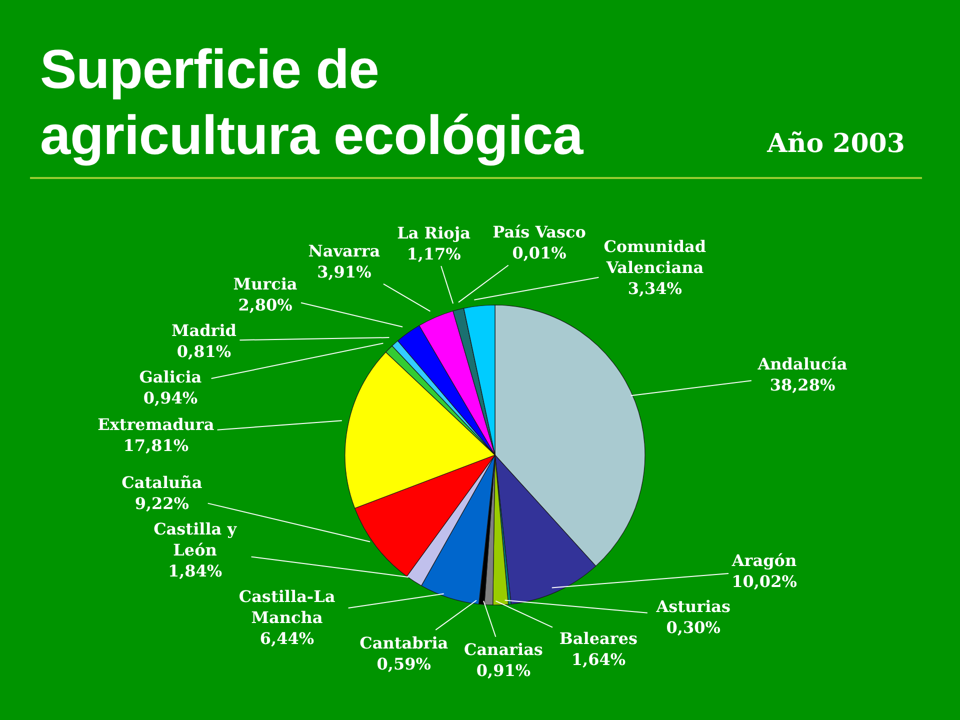  I want to click on slice-label: Extremadura, so click(156, 424).